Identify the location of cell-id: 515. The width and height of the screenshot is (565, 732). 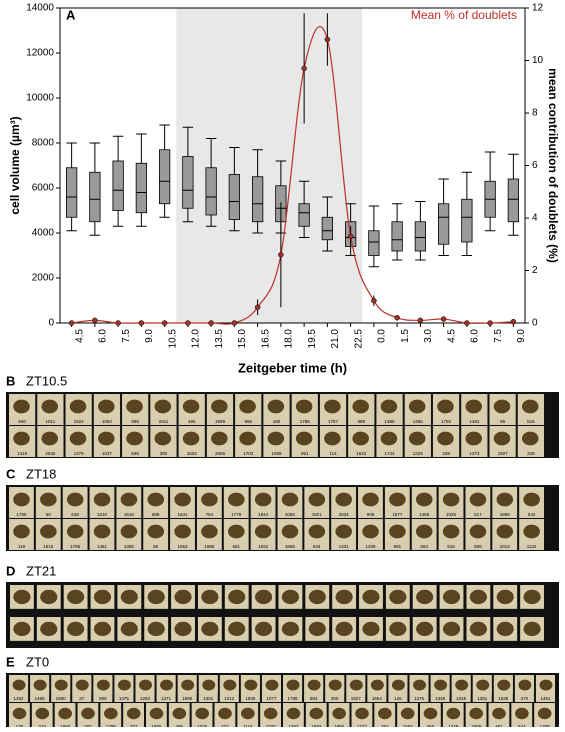
(531, 421).